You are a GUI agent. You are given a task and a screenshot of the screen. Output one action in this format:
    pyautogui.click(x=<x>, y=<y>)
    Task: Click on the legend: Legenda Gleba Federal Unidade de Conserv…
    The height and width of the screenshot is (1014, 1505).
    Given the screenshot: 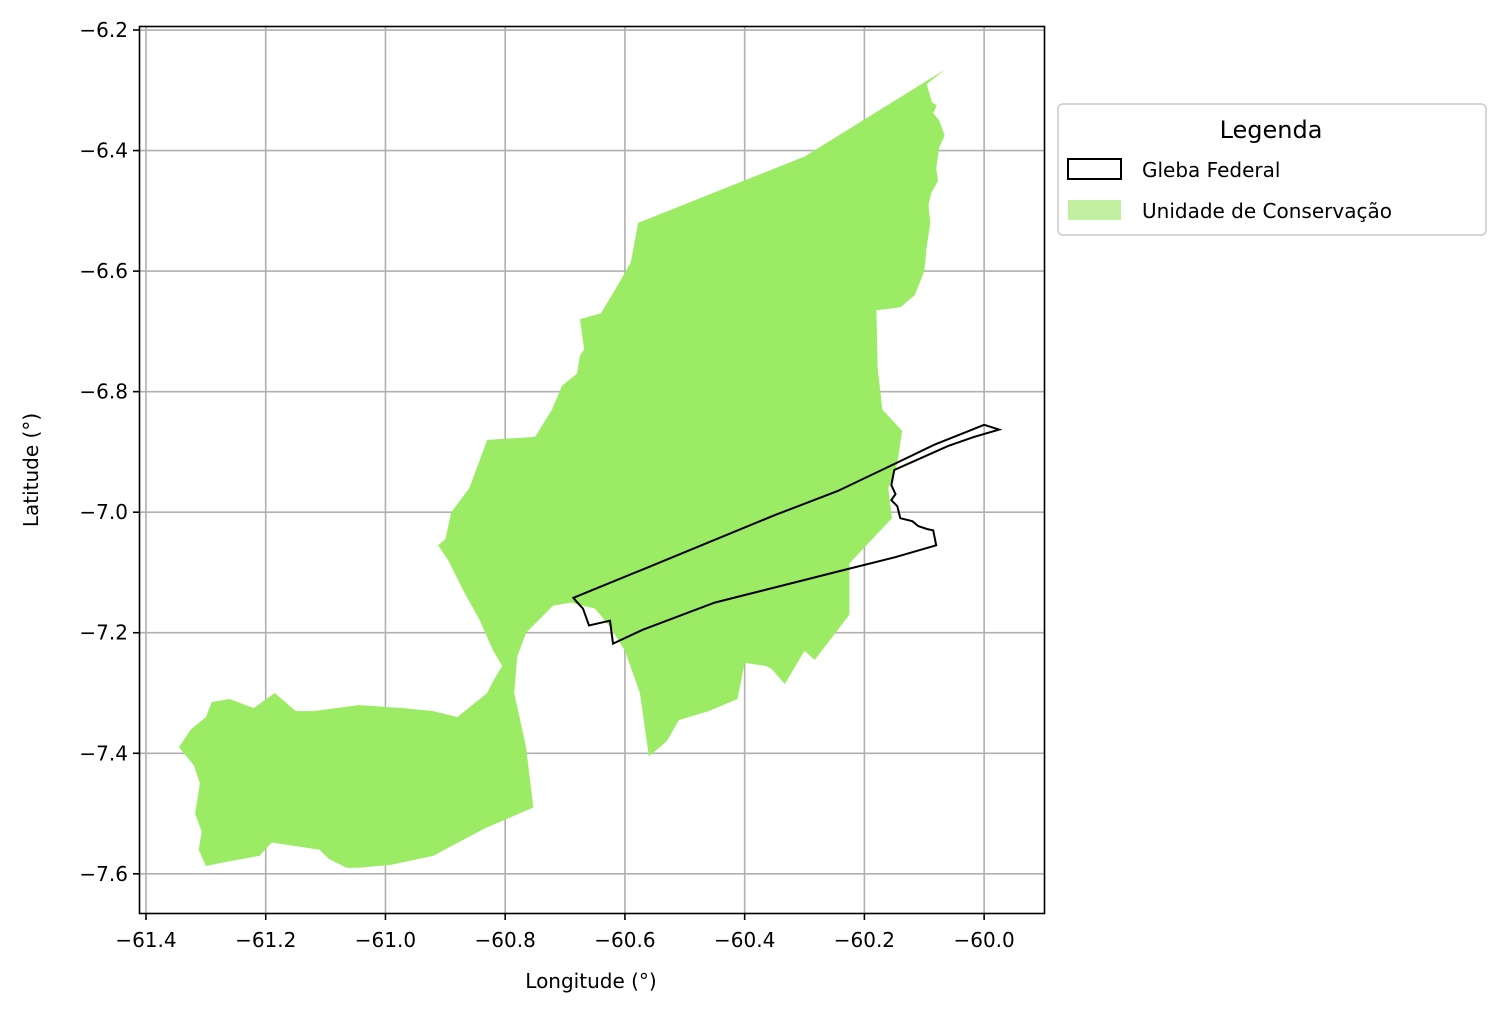 What is the action you would take?
    pyautogui.click(x=1272, y=169)
    